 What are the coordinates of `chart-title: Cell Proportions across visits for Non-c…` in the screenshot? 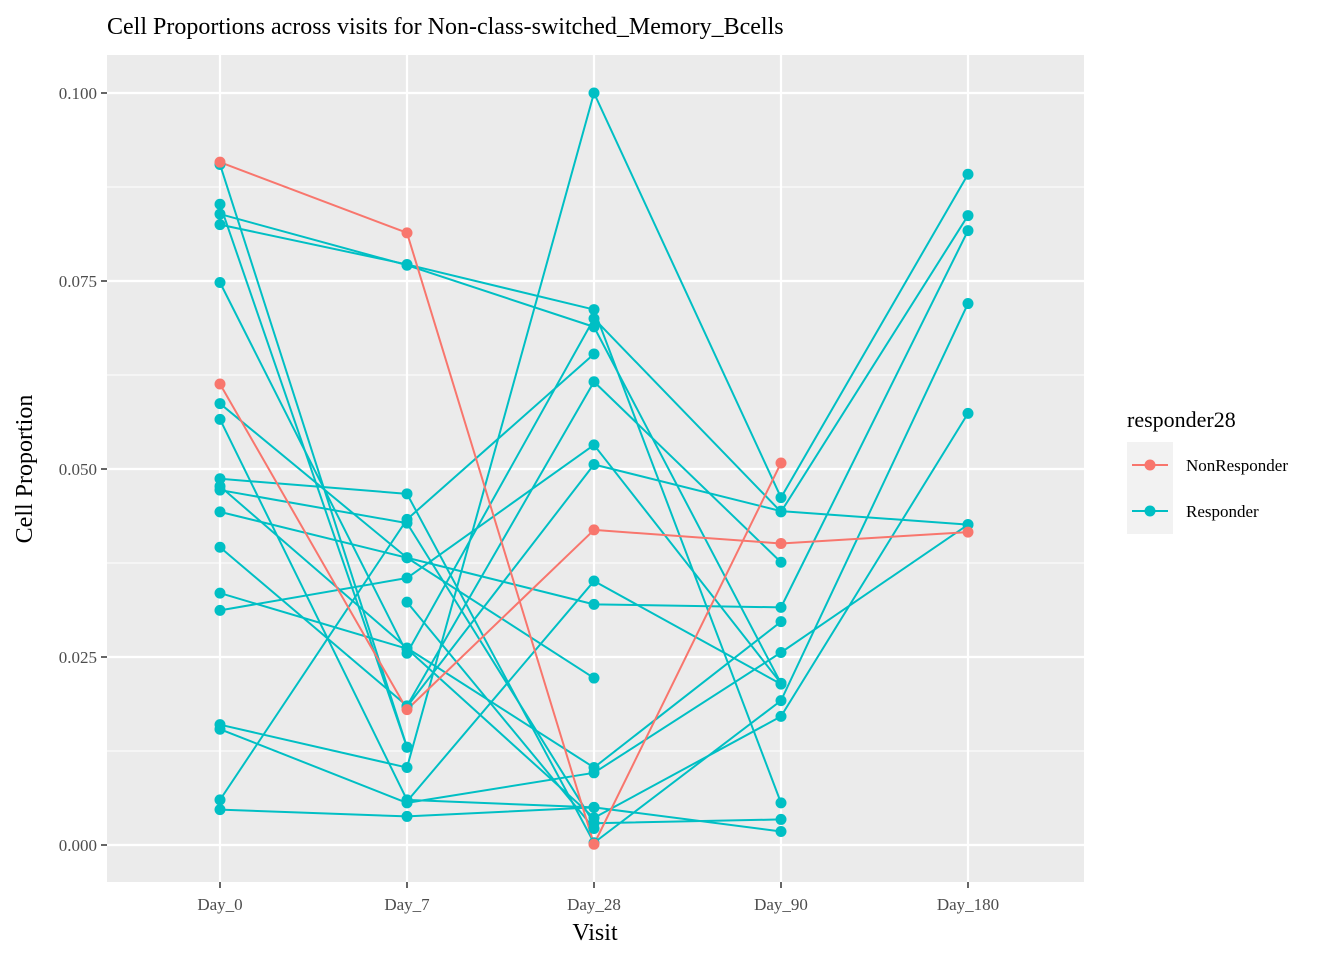 It's located at (445, 27).